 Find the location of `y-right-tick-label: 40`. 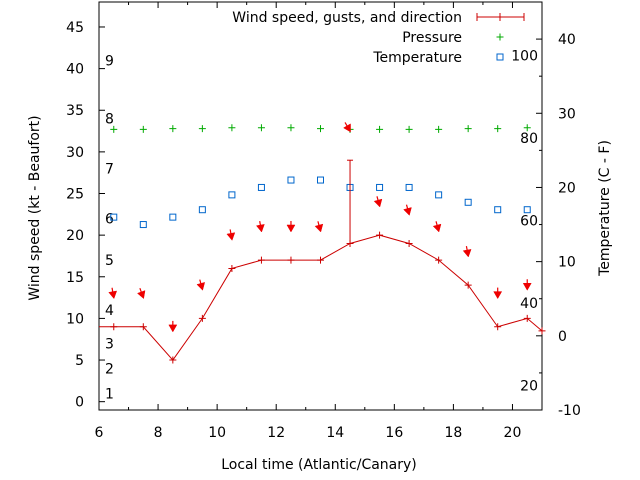

y-right-tick-label: 40 is located at coordinates (567, 40).